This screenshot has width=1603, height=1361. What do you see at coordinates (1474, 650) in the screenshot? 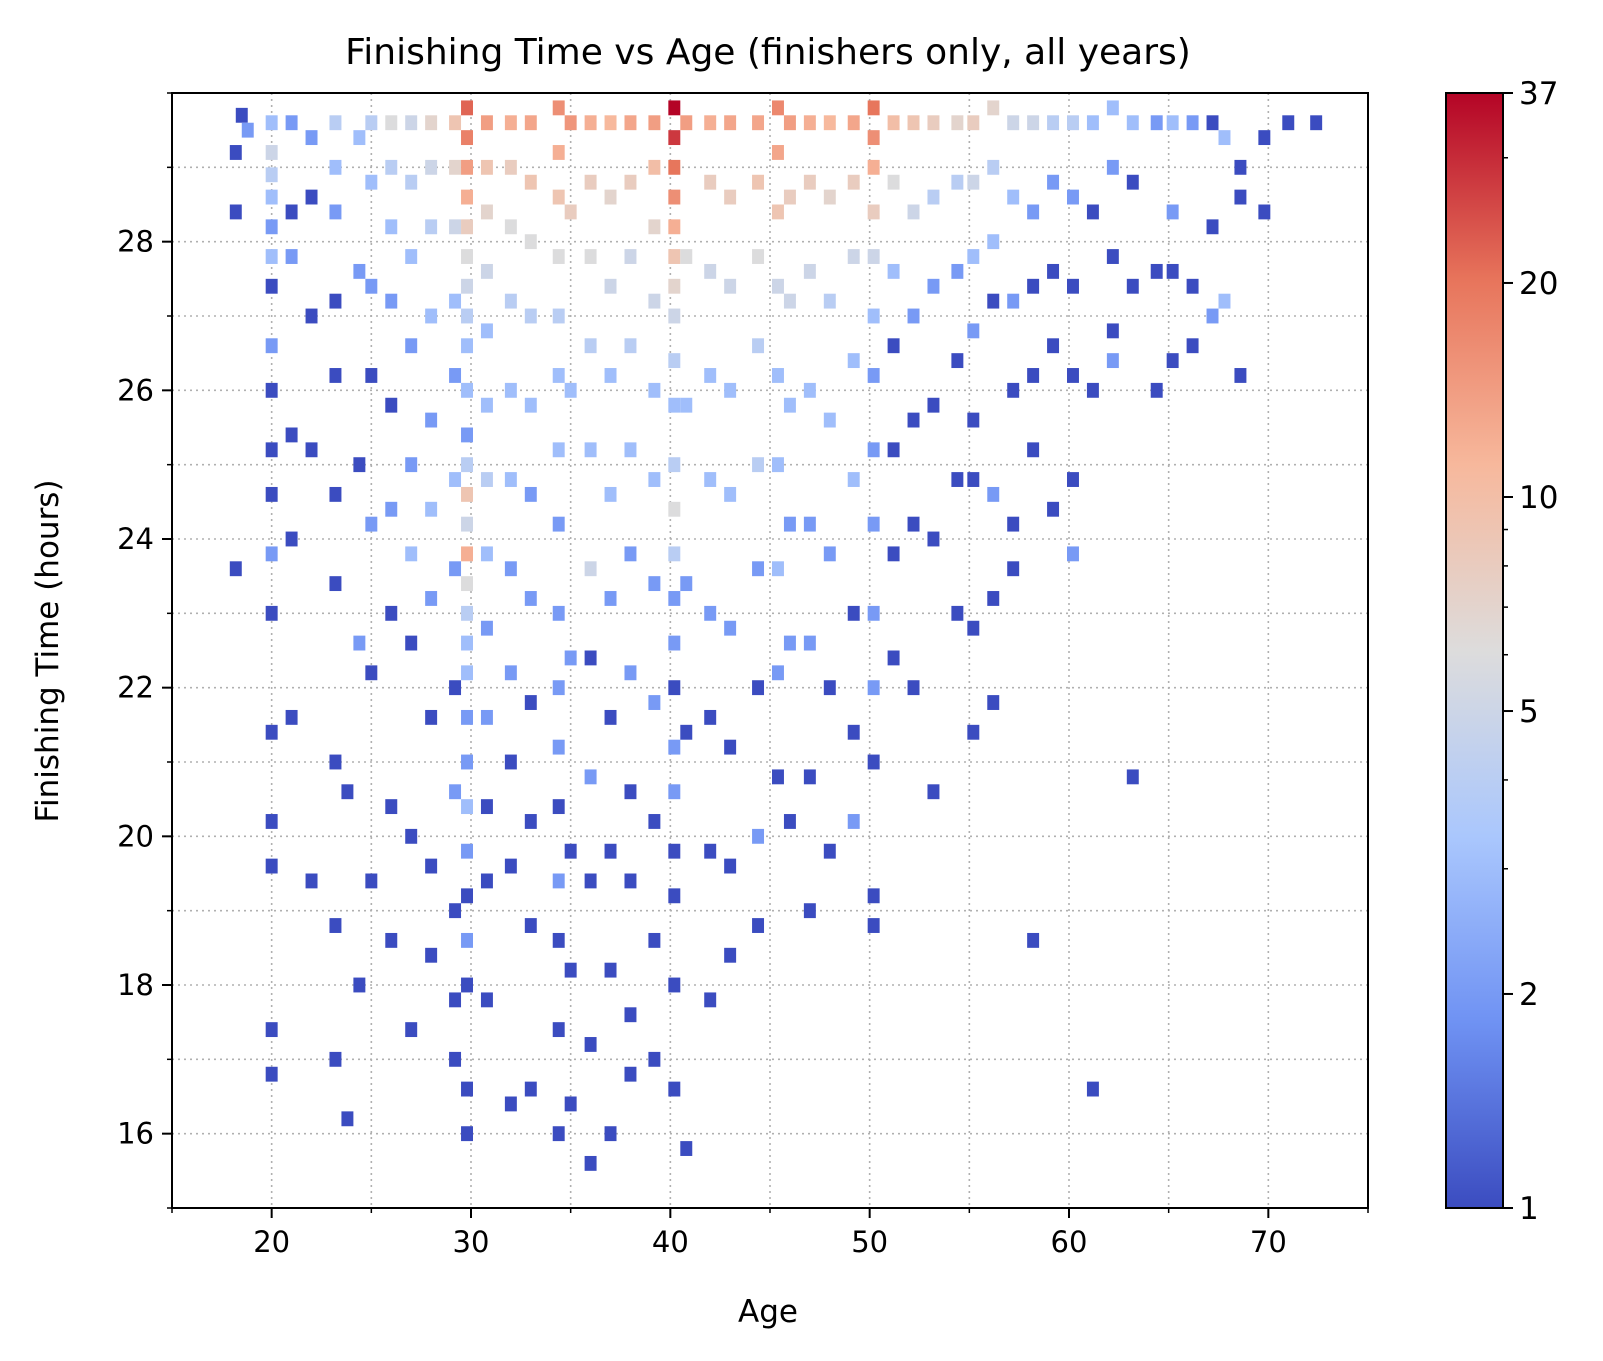
I see `colorbar-gradient` at bounding box center [1474, 650].